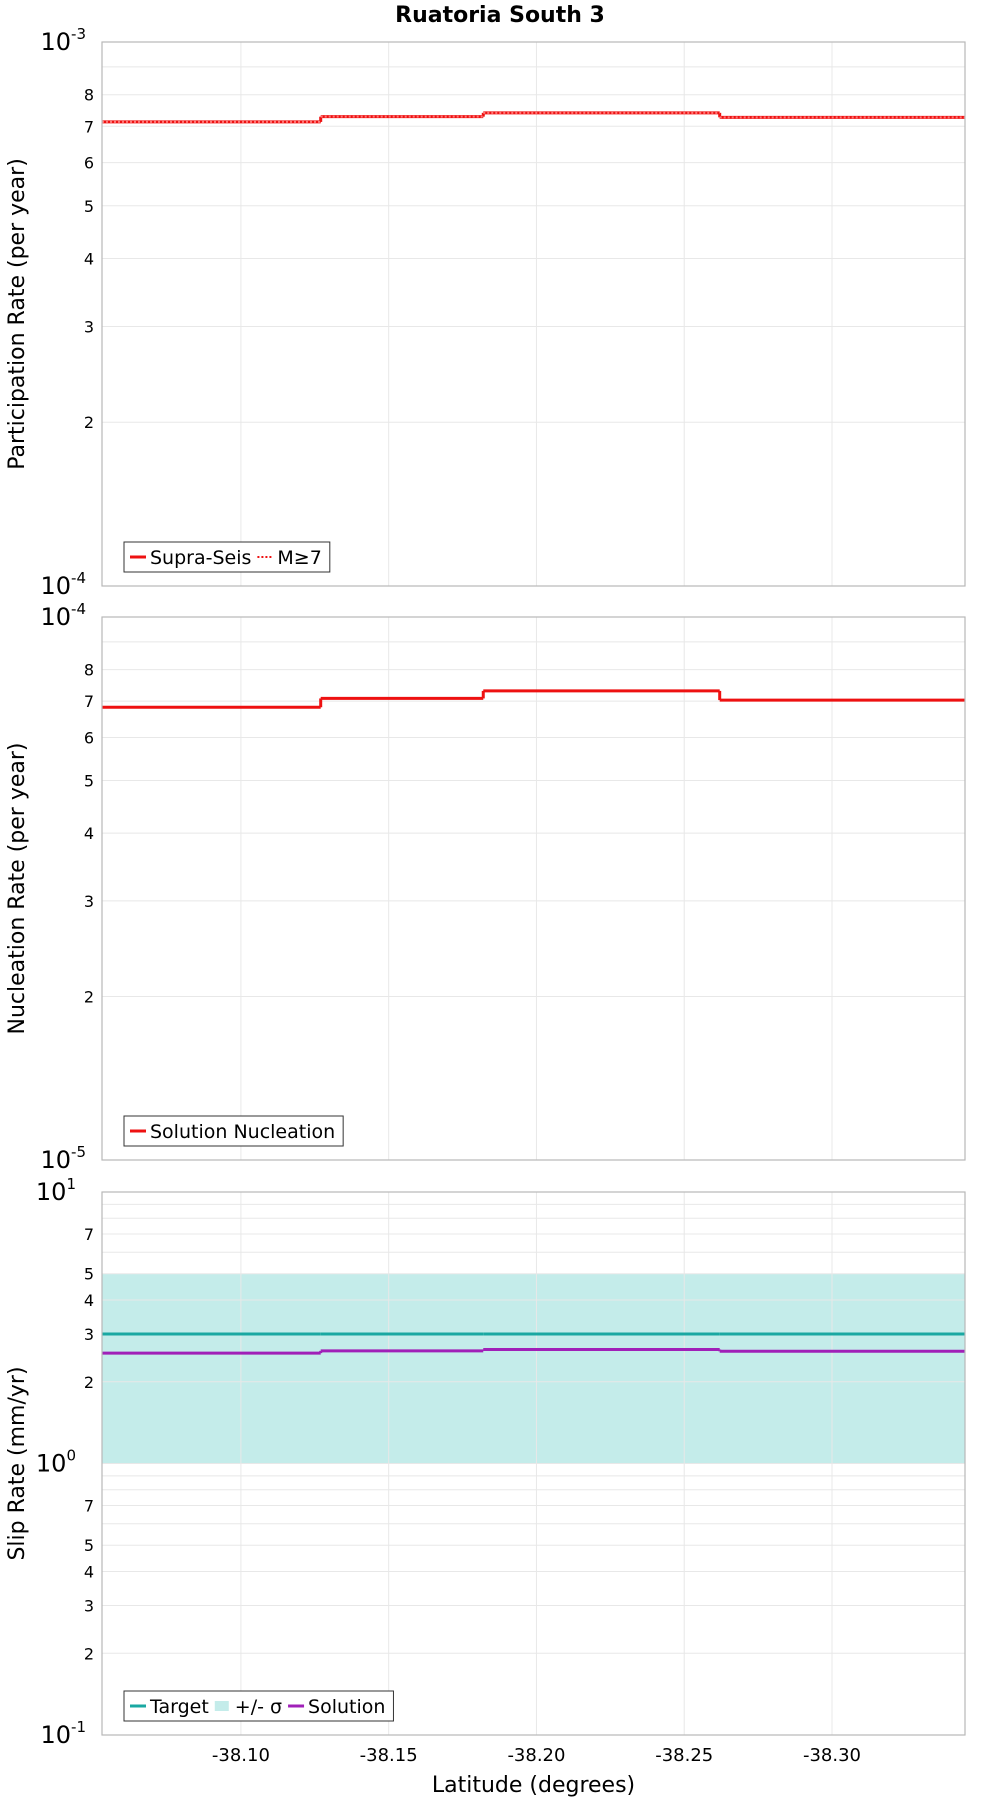  I want to click on legend: Solution Nucleation, so click(233, 1131).